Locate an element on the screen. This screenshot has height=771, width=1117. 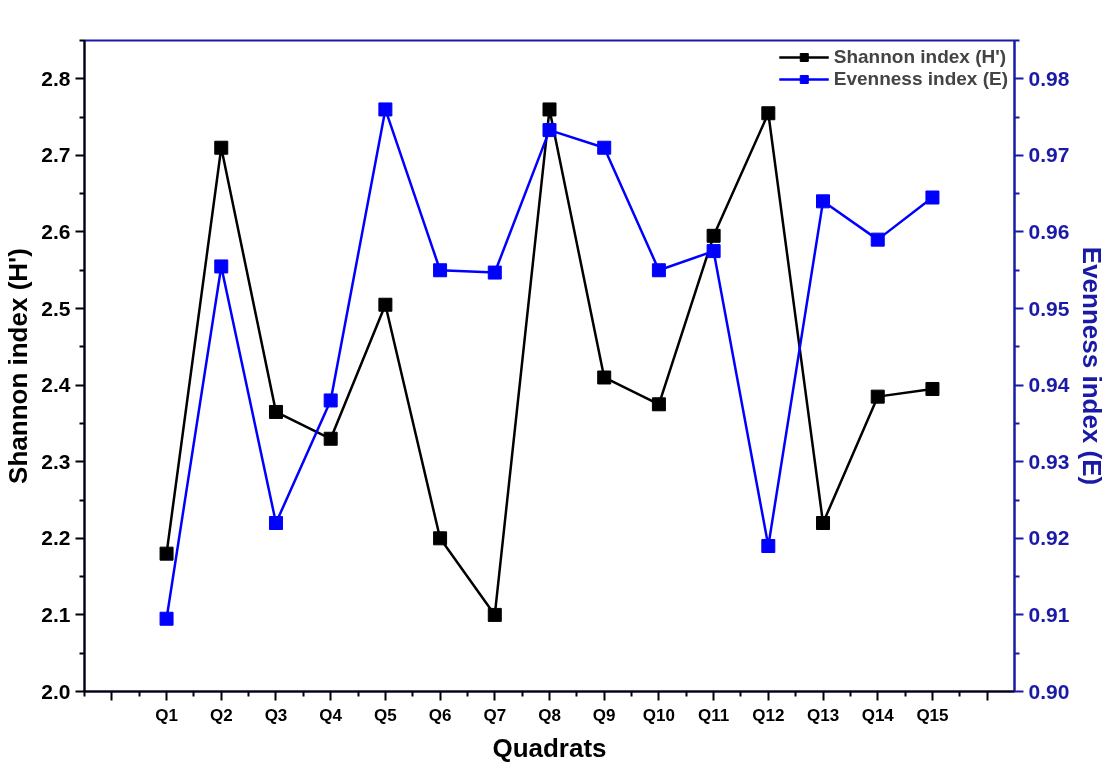
y2-tick-label: 0.94 is located at coordinates (1049, 385).